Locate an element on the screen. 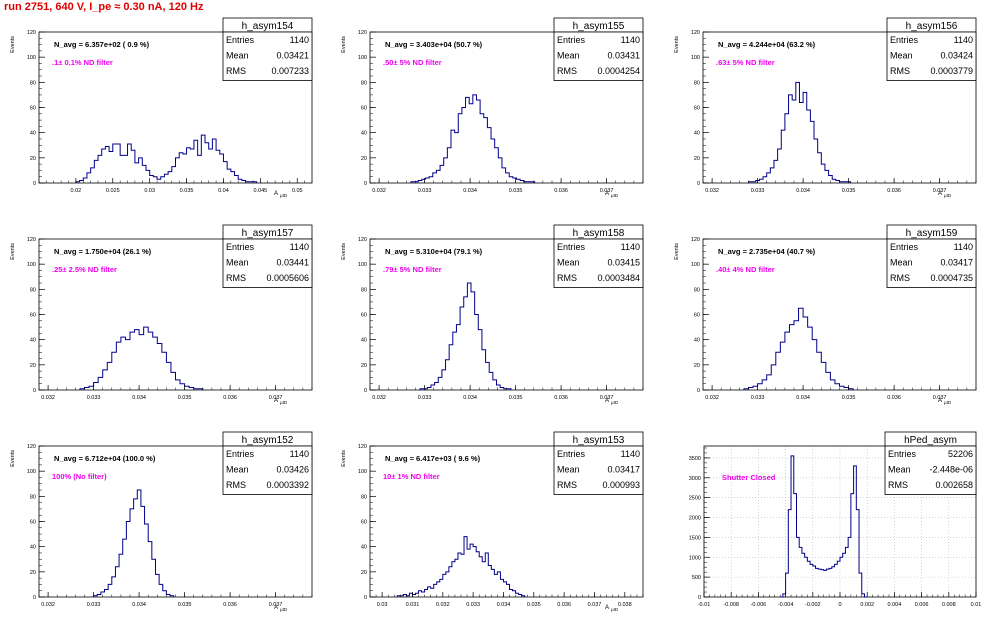  x-tick-label: 0.006 is located at coordinates (922, 605).